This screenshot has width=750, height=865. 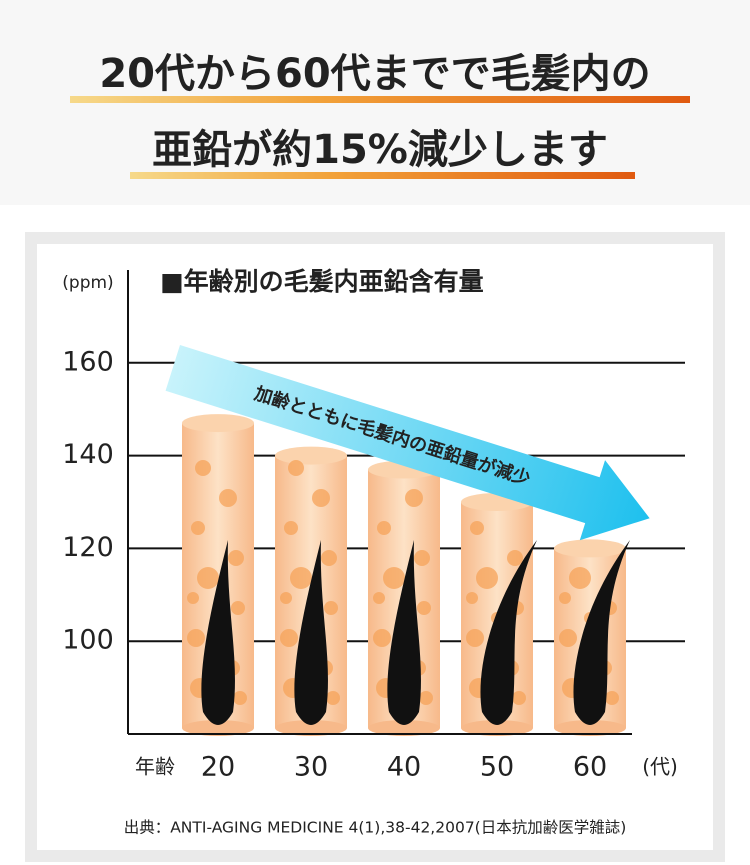 I want to click on y-tick-label: 120, so click(x=88, y=547).